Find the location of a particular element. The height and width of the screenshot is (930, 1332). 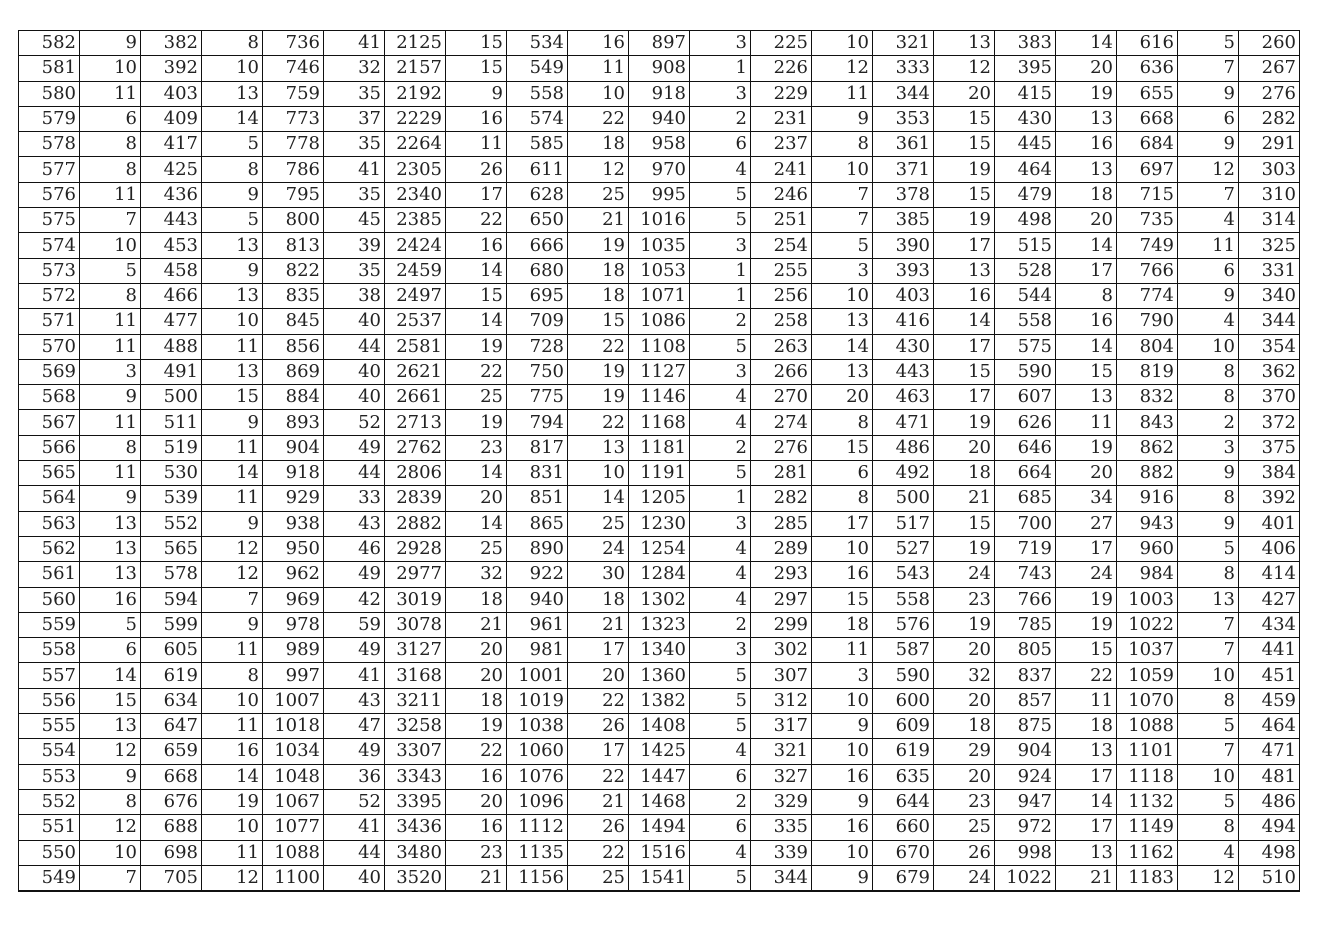

score-cell: 553 is located at coordinates (49, 776).